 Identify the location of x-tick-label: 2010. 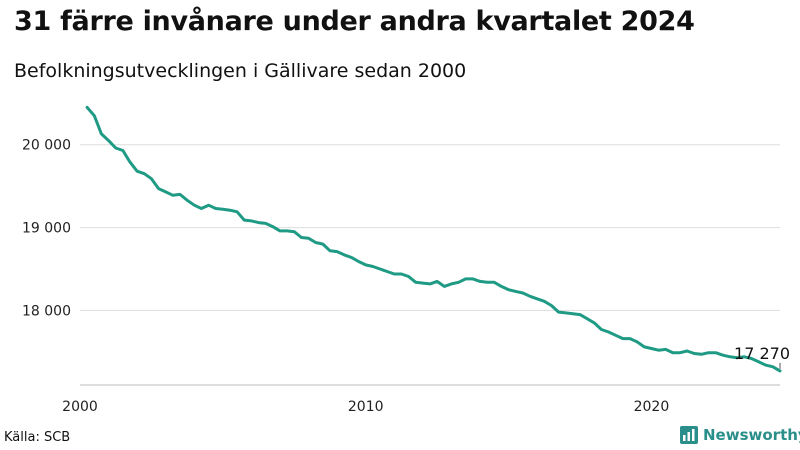
(366, 407).